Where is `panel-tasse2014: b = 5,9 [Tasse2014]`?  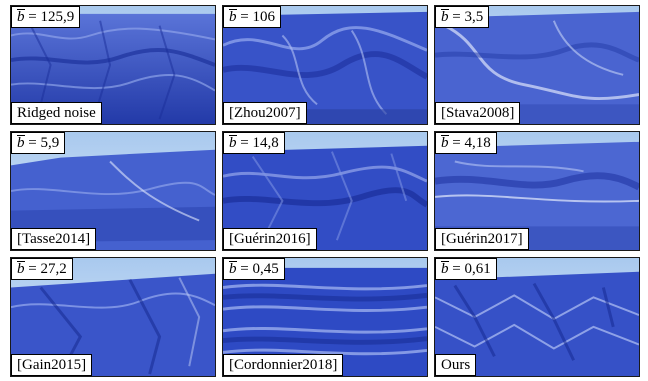
panel-tasse2014: b = 5,9 [Tasse2014] is located at coordinates (113, 191).